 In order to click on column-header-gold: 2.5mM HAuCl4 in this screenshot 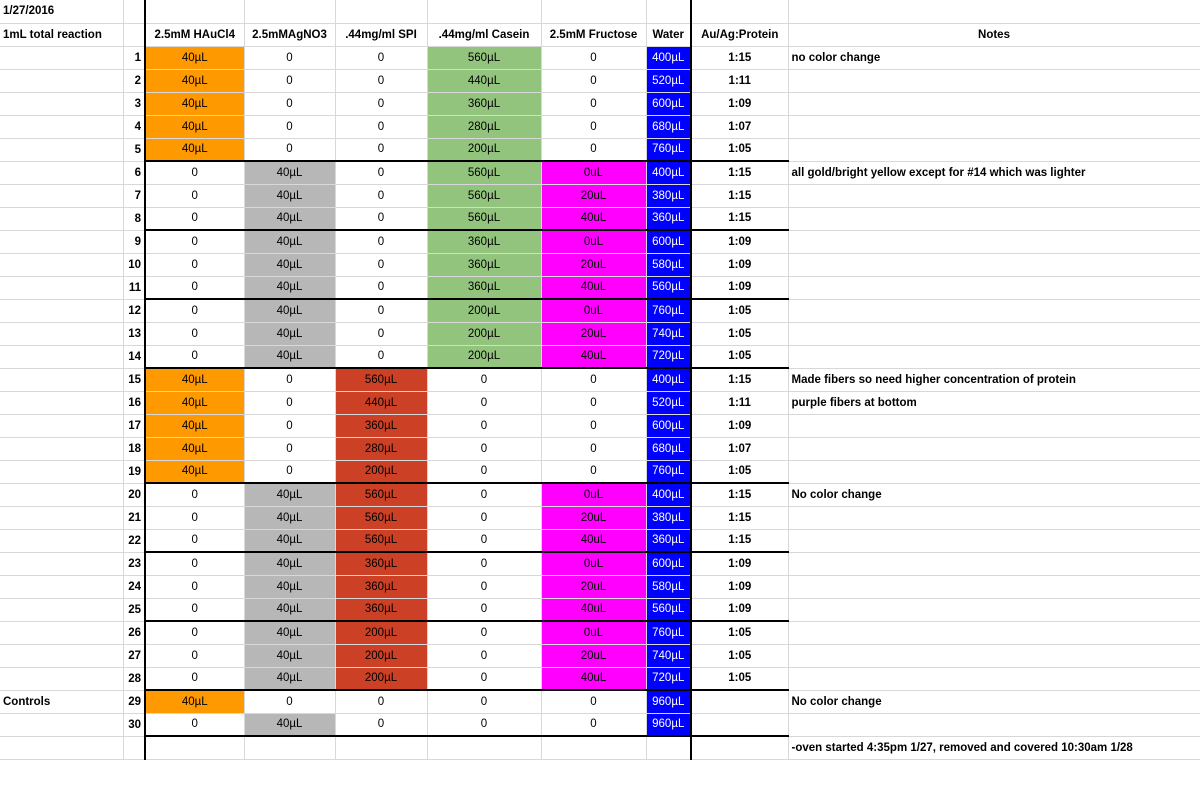, I will do `click(194, 35)`.